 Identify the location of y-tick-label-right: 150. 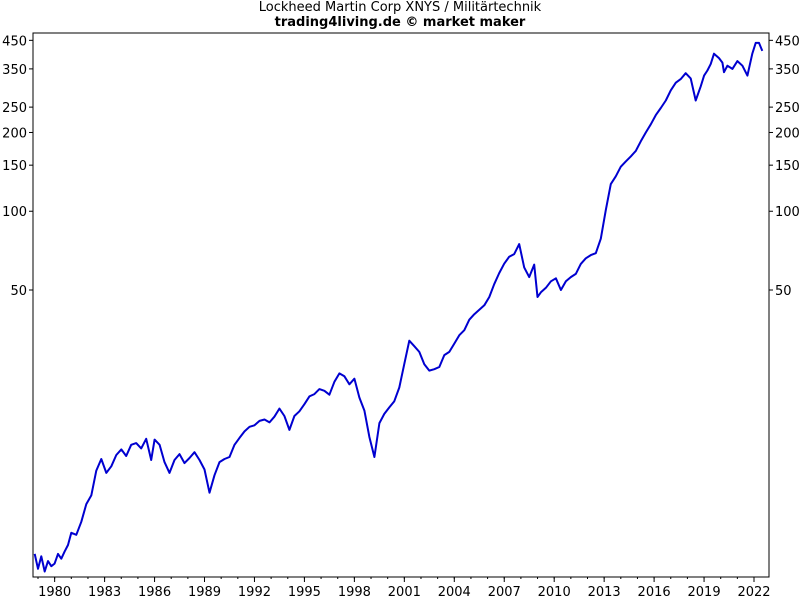
(787, 166).